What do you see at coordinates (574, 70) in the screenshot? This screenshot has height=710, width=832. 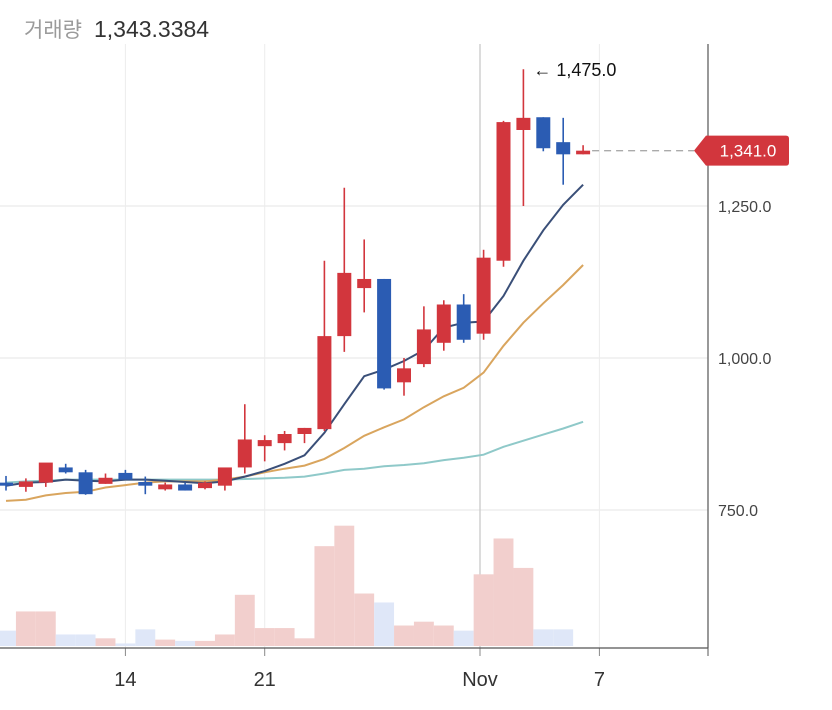 I see `high-price-annotation: ← 1,475.0` at bounding box center [574, 70].